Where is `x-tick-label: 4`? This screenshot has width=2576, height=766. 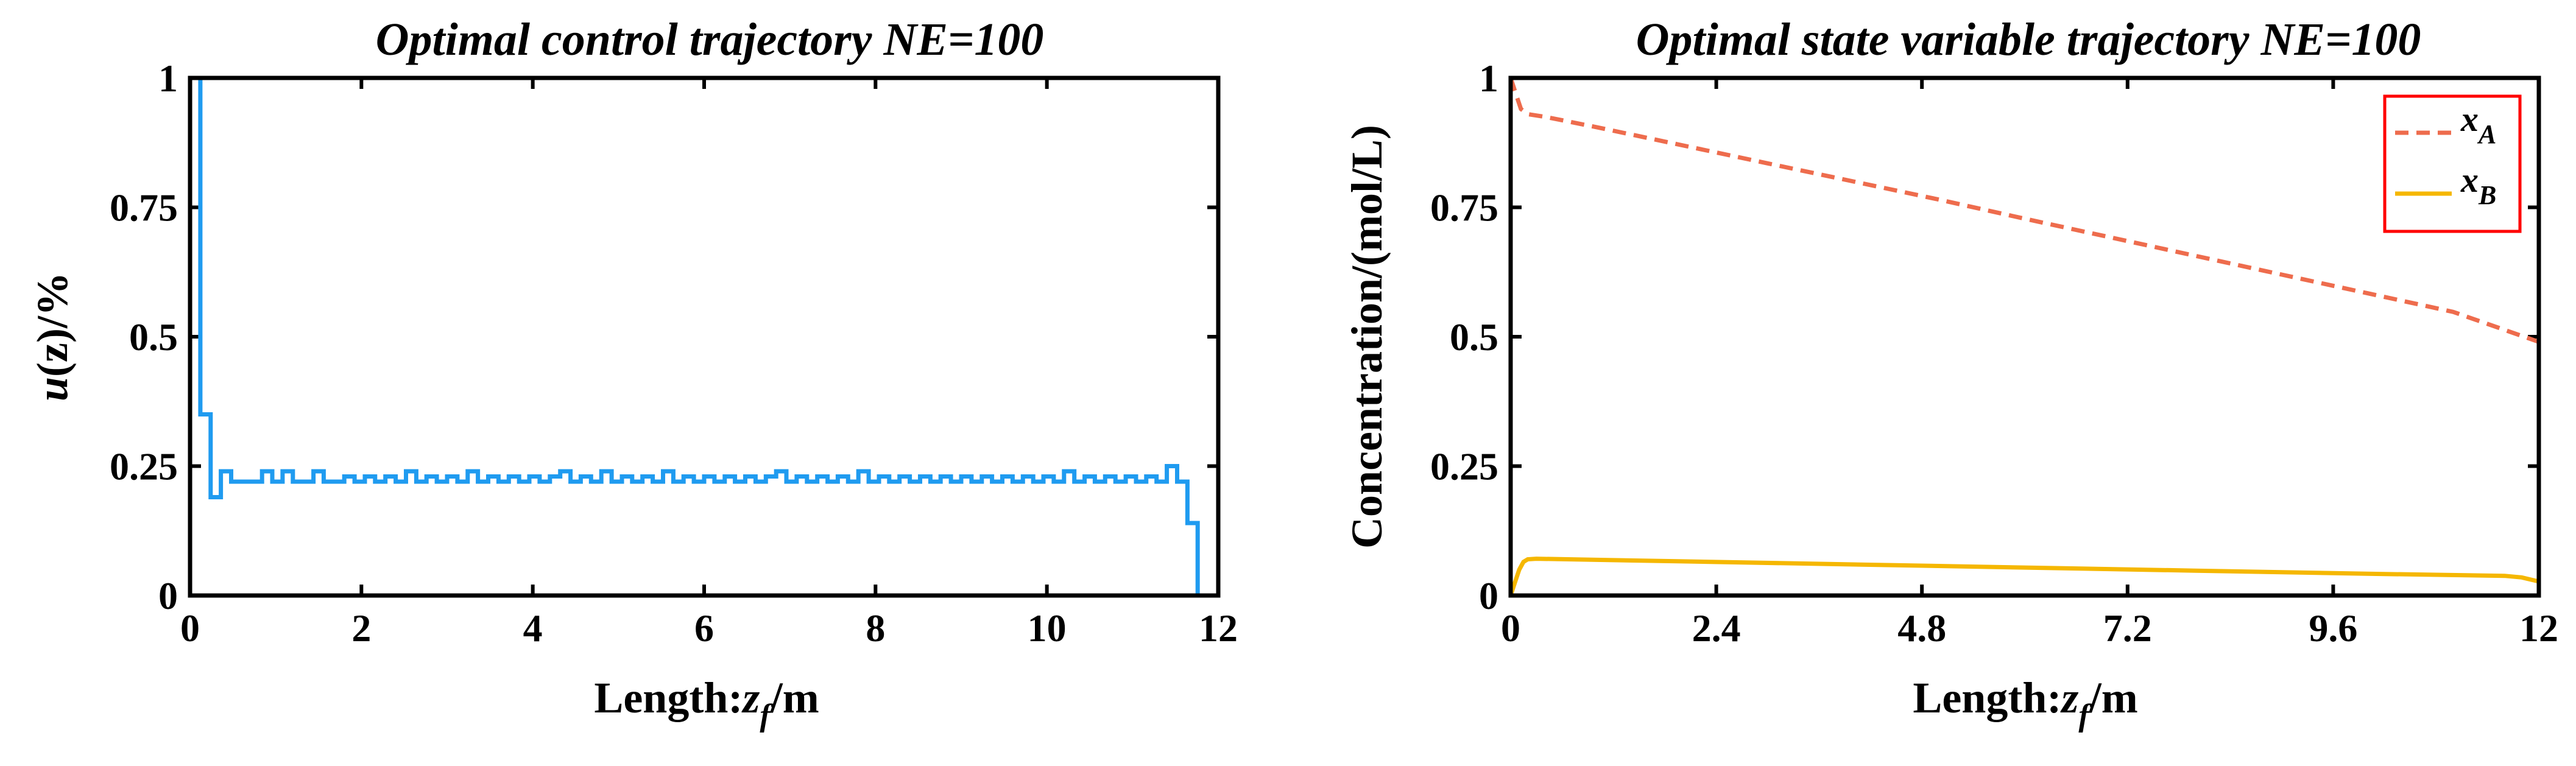 x-tick-label: 4 is located at coordinates (533, 628).